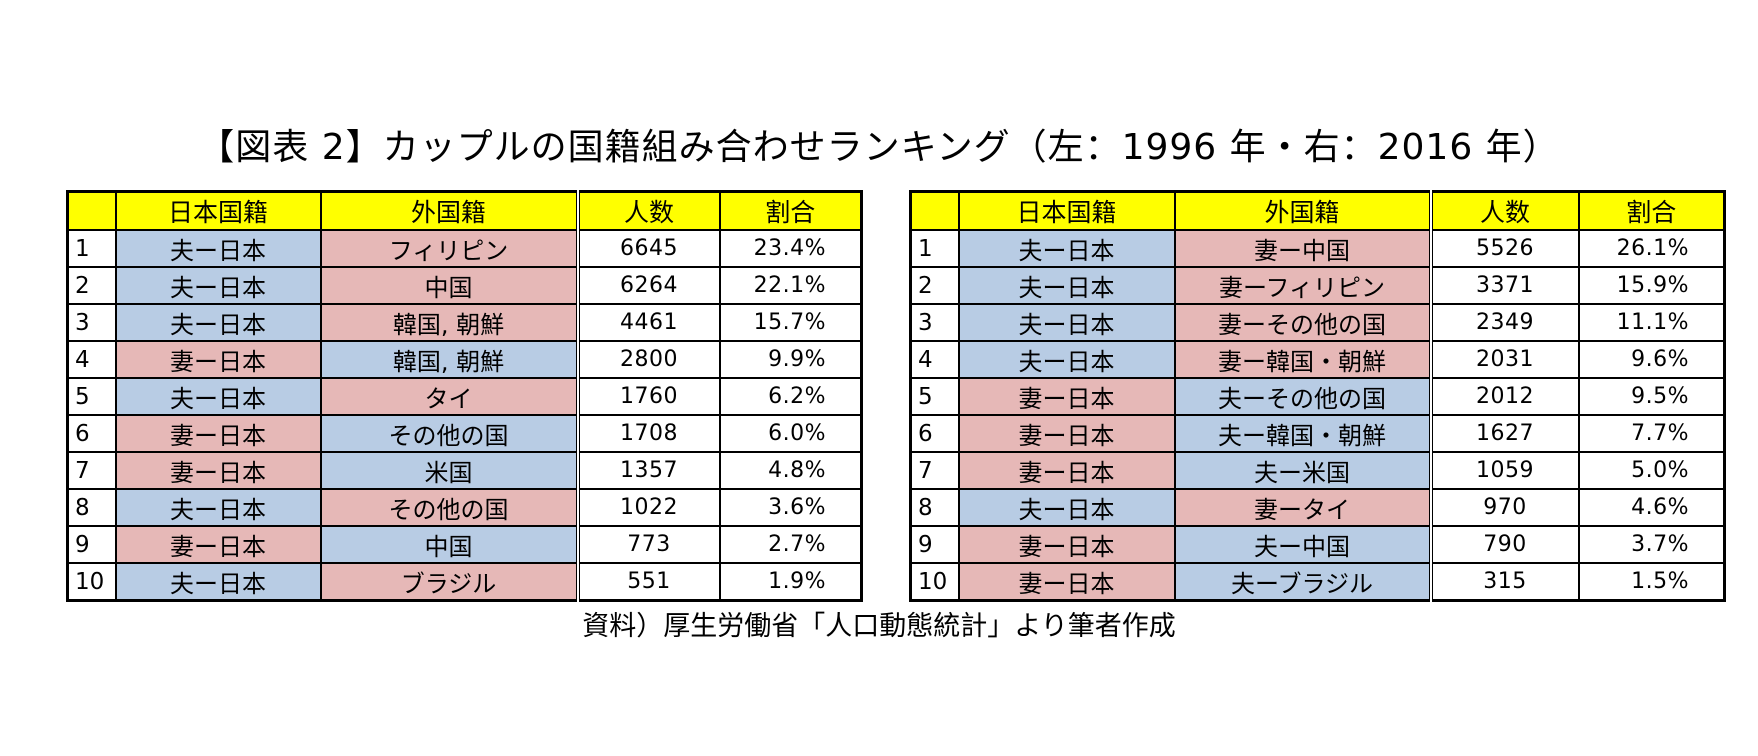  I want to click on table-row: 4 夫ー日本 妻ー韓国・朝鮮 2031 9.6%, so click(1317, 359).